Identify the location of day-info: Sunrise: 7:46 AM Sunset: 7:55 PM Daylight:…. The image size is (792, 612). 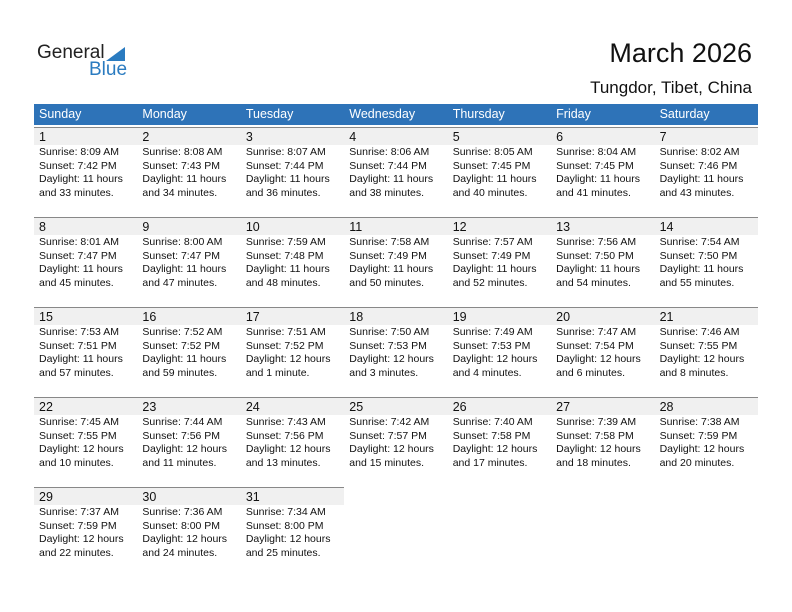
(706, 352).